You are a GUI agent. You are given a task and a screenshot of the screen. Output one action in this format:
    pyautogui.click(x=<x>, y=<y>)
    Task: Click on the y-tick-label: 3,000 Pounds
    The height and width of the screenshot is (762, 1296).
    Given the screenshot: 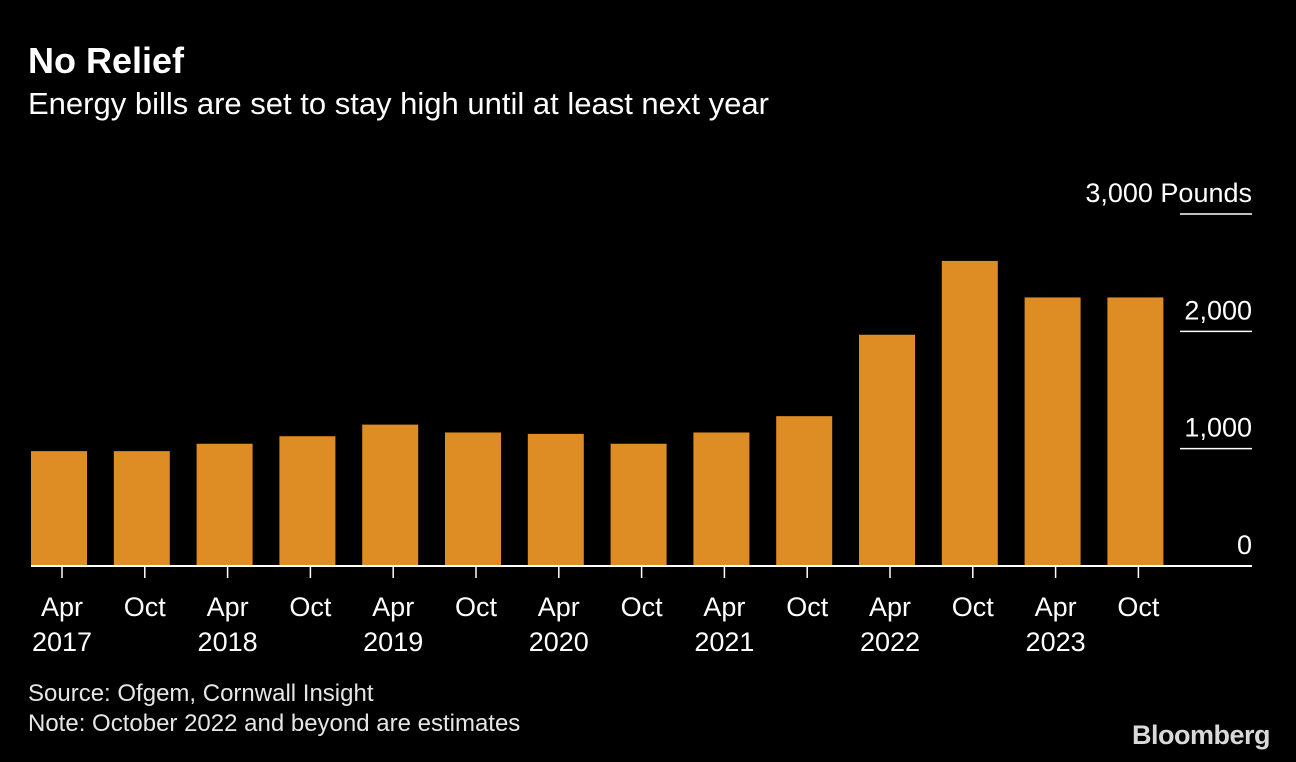 What is the action you would take?
    pyautogui.click(x=1168, y=193)
    